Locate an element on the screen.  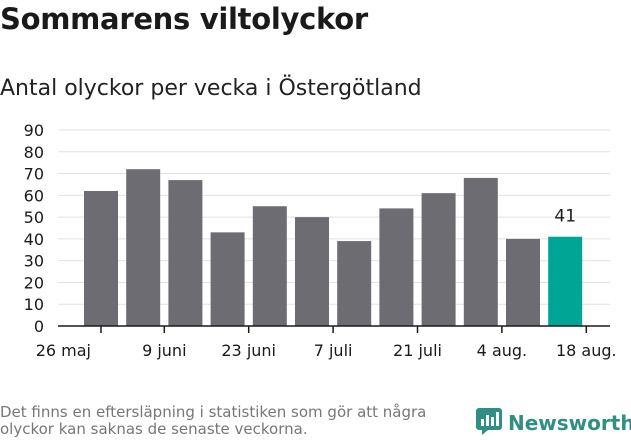
y-tick-label: 20 is located at coordinates (34, 282).